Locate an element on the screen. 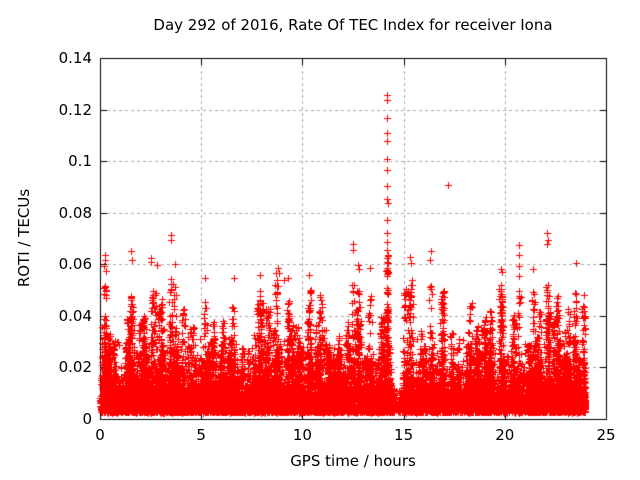  y-tick-label: 0.12 is located at coordinates (75, 109).